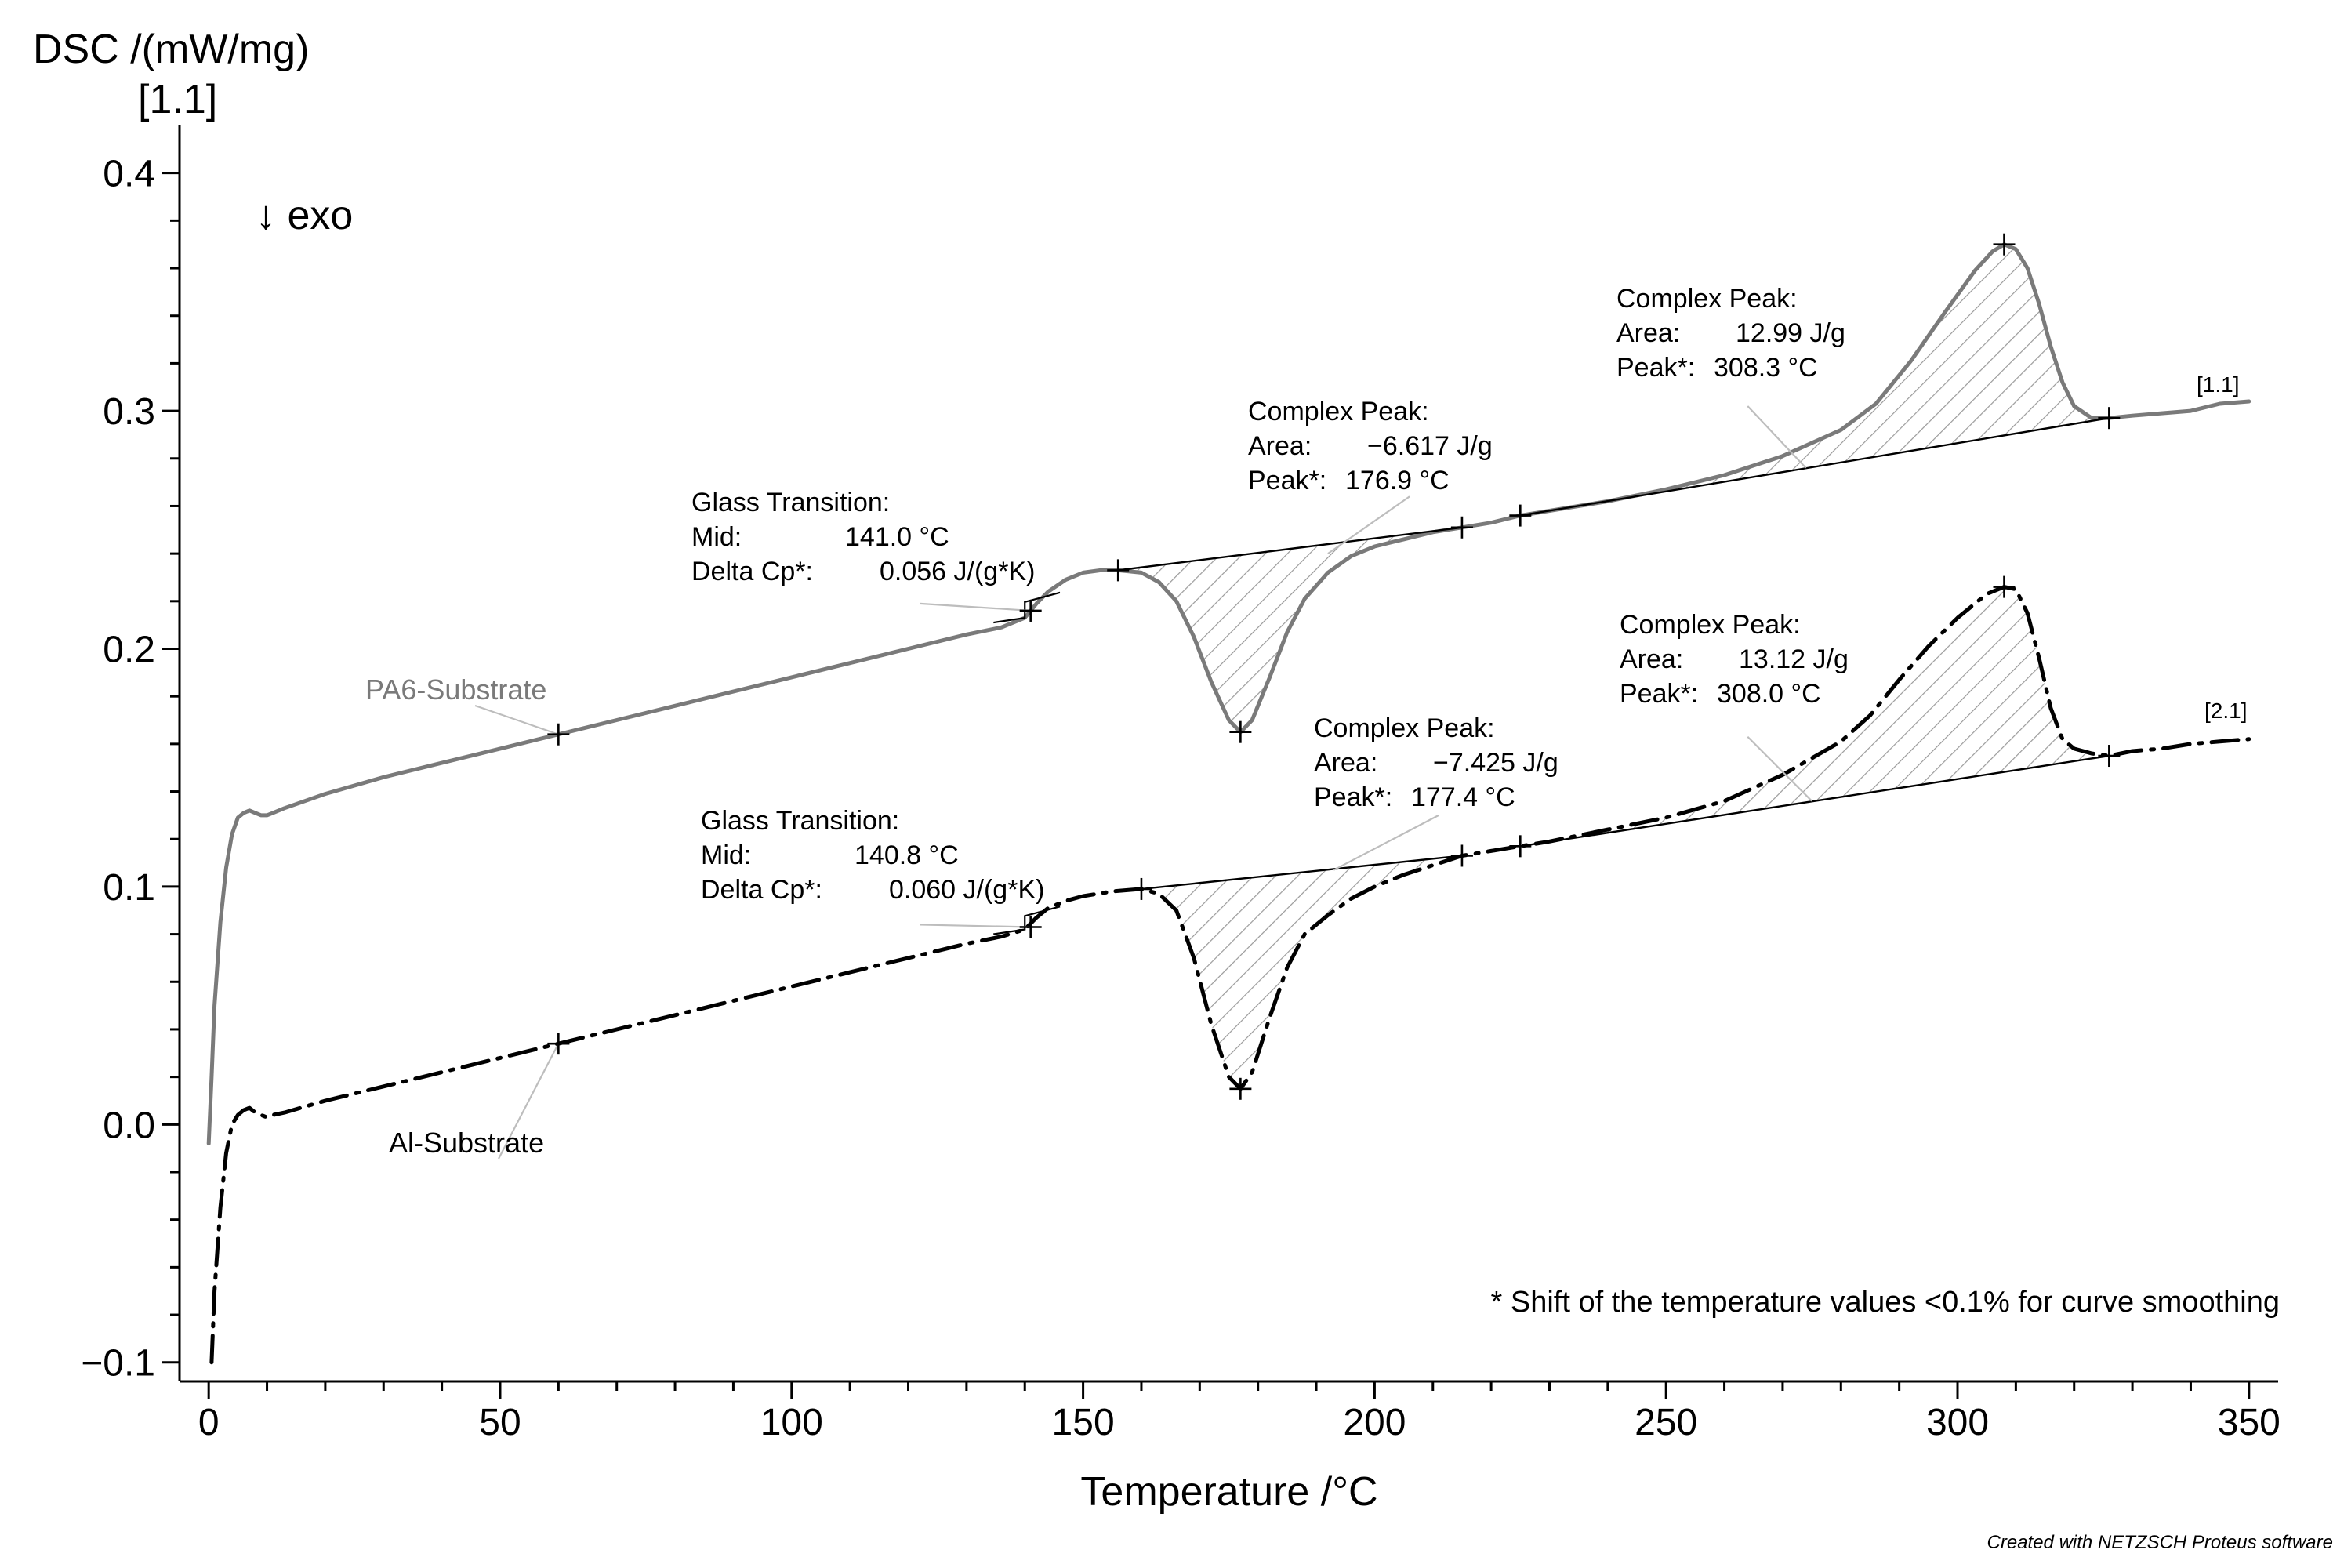  I want to click on evaluation-value: 0.056 J/(g*K), so click(957, 571).